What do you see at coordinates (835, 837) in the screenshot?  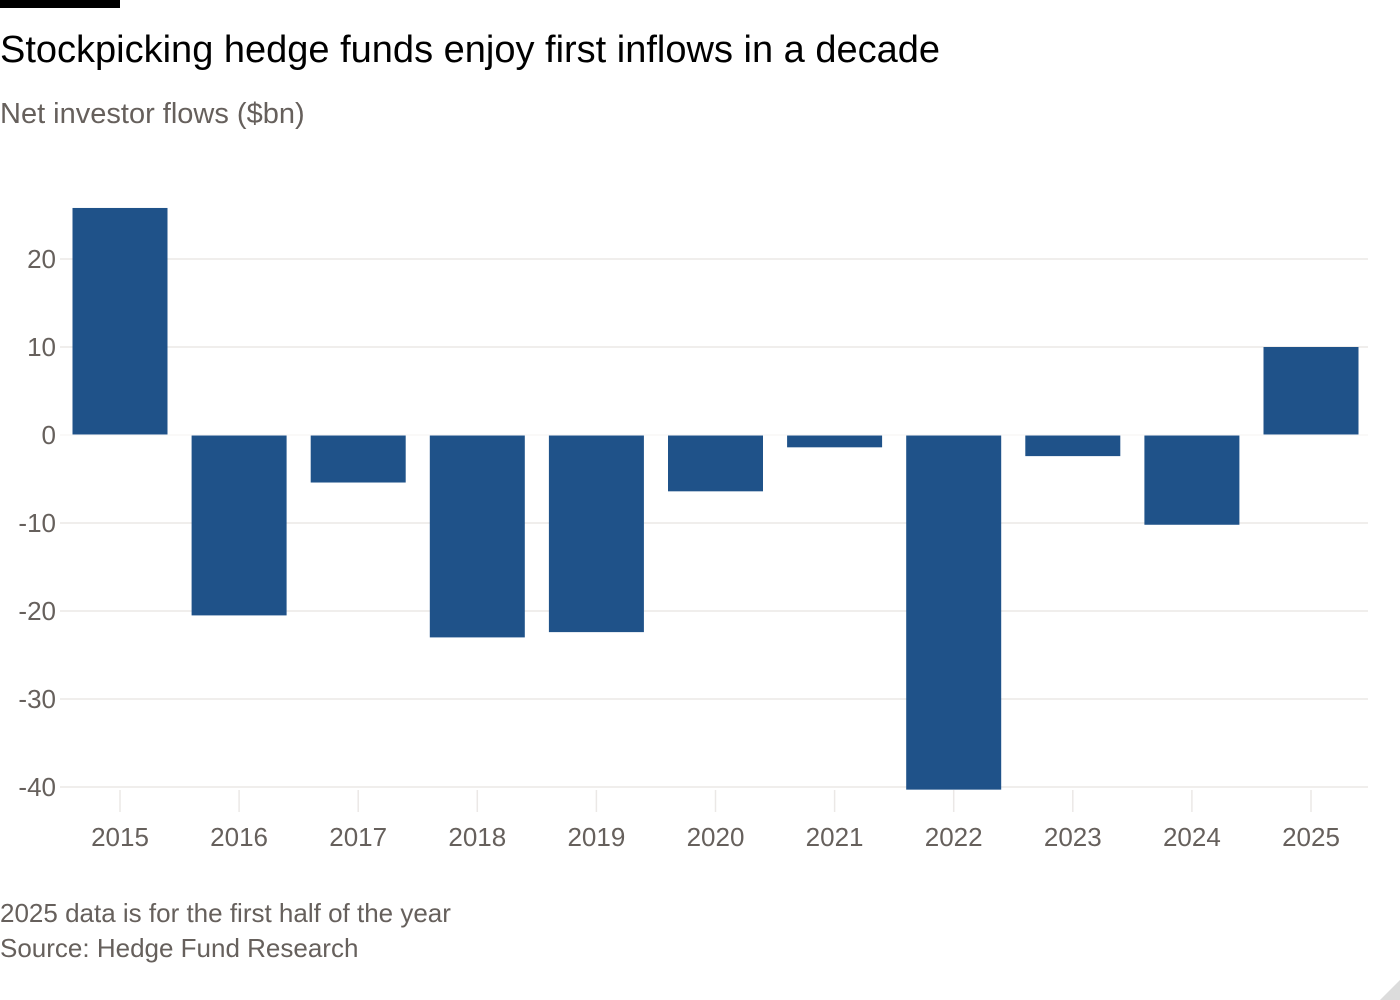 I see `x-tick-label: 2021` at bounding box center [835, 837].